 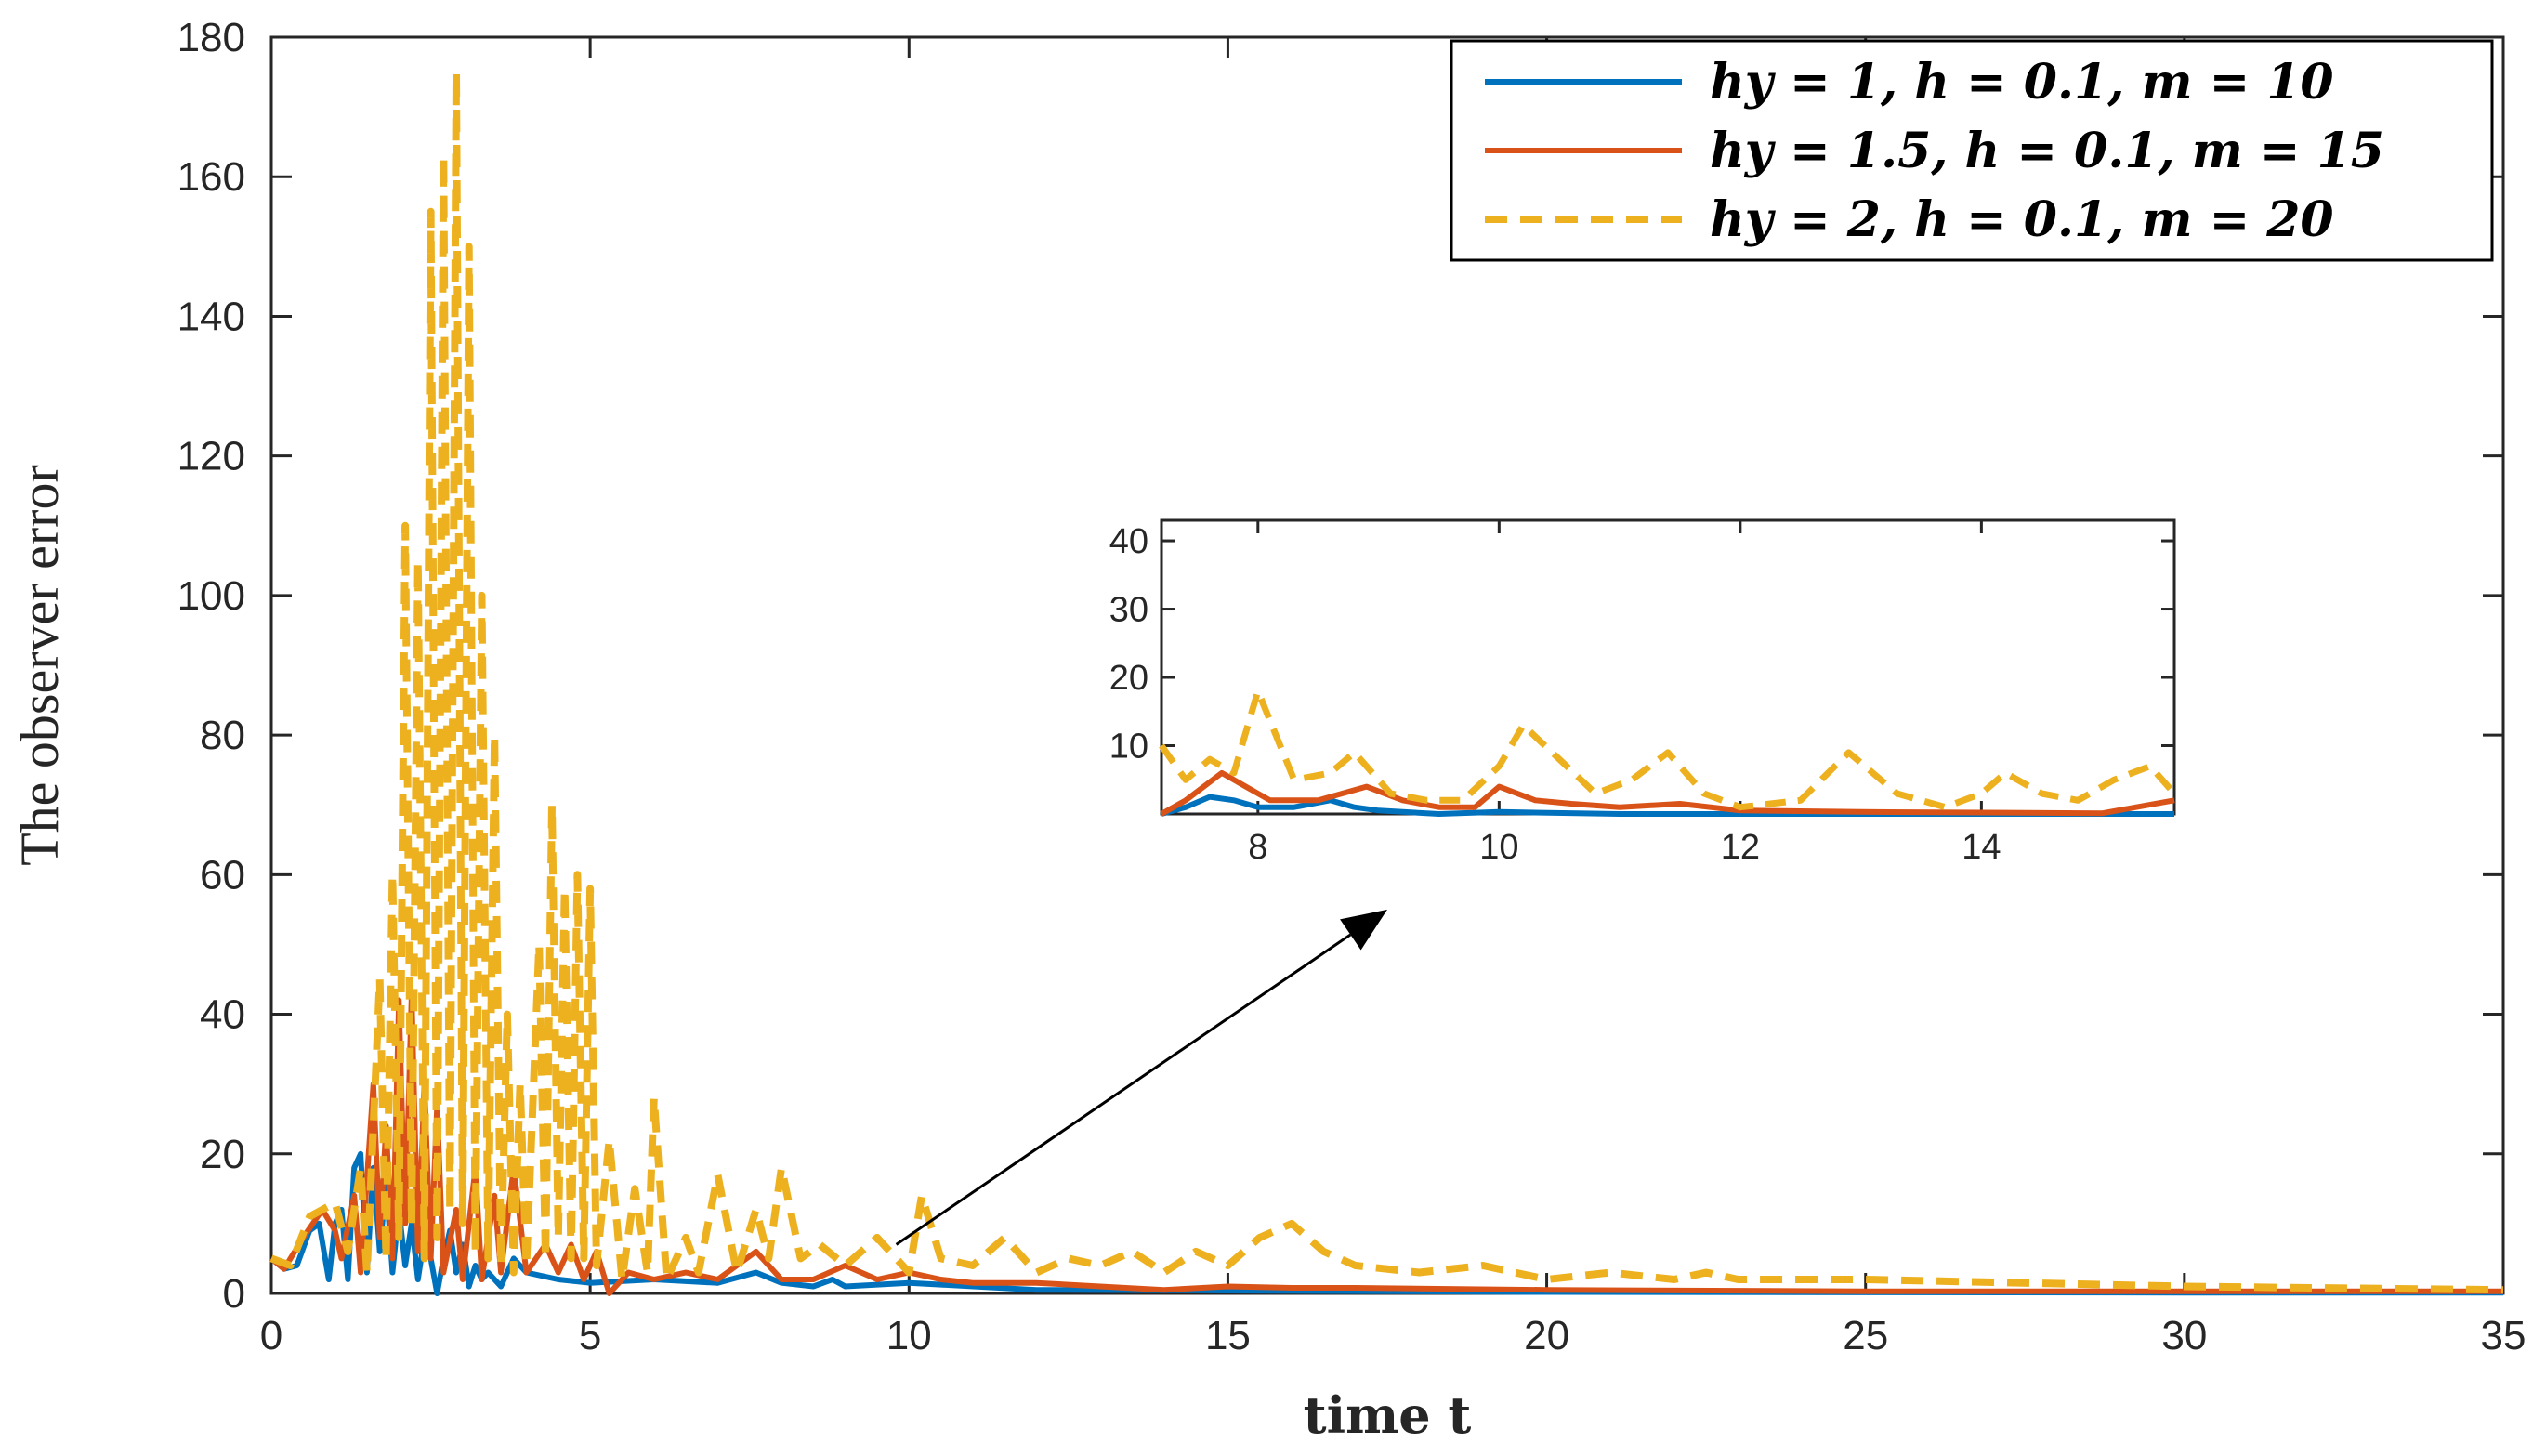 What do you see at coordinates (211, 177) in the screenshot?
I see `y-tick-label-160: 160` at bounding box center [211, 177].